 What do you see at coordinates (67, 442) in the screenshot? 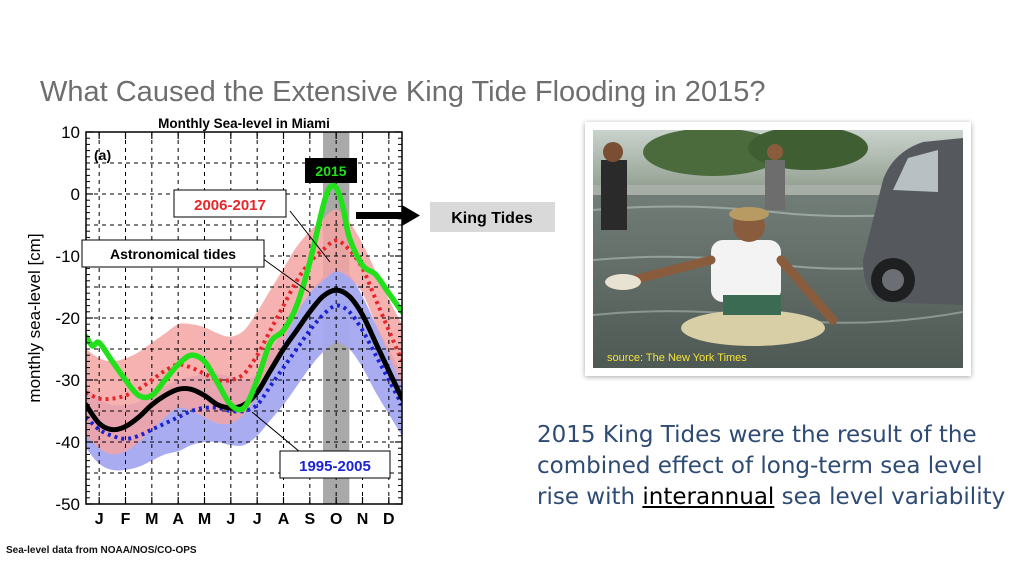
I see `y-tick-label: -40` at bounding box center [67, 442].